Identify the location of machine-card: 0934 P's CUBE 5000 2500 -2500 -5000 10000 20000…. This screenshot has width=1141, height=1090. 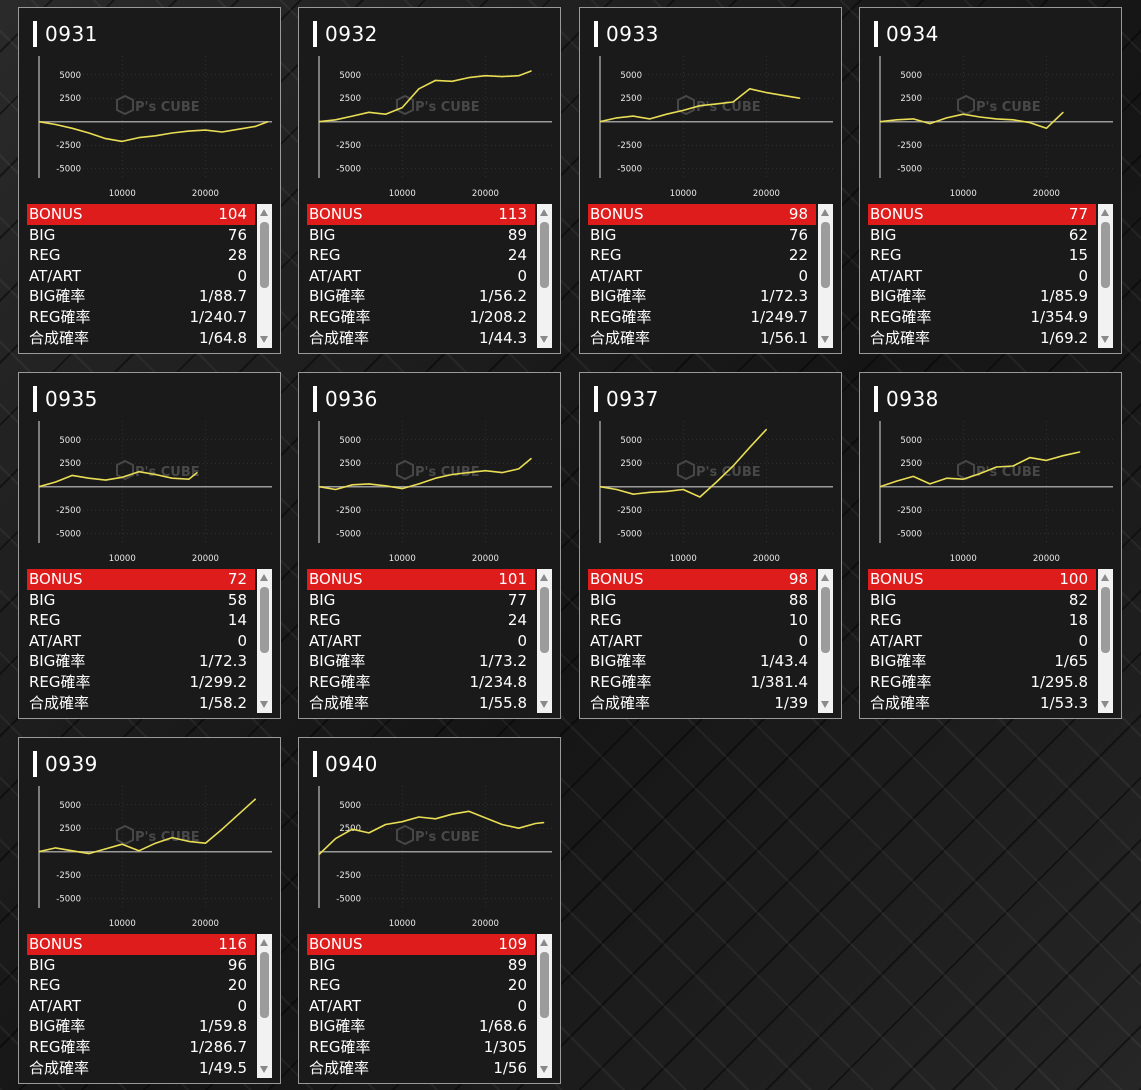
(990, 180).